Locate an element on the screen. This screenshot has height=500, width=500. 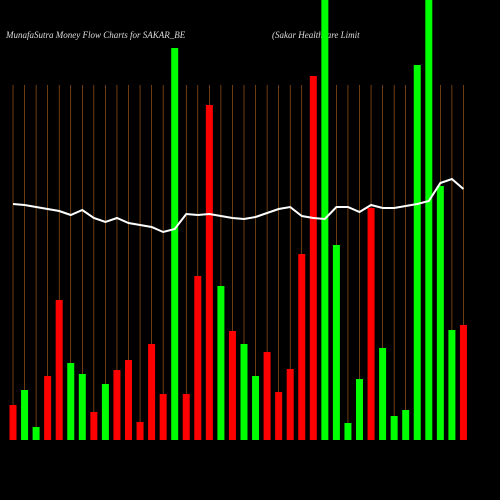
chart-subtitle: (Sakar Healthcare Limit is located at coordinates (316, 35).